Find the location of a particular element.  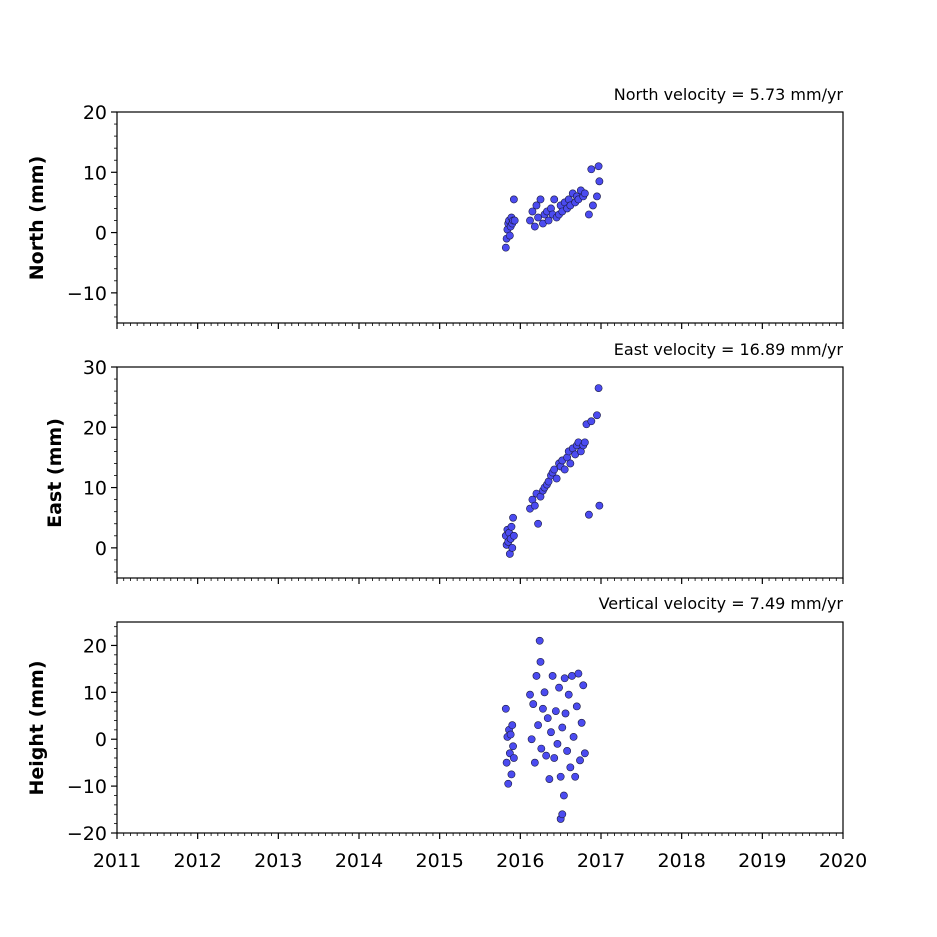

vertical-velocity-title: Vertical velocity = 7.49 mm/yr is located at coordinates (721, 603).